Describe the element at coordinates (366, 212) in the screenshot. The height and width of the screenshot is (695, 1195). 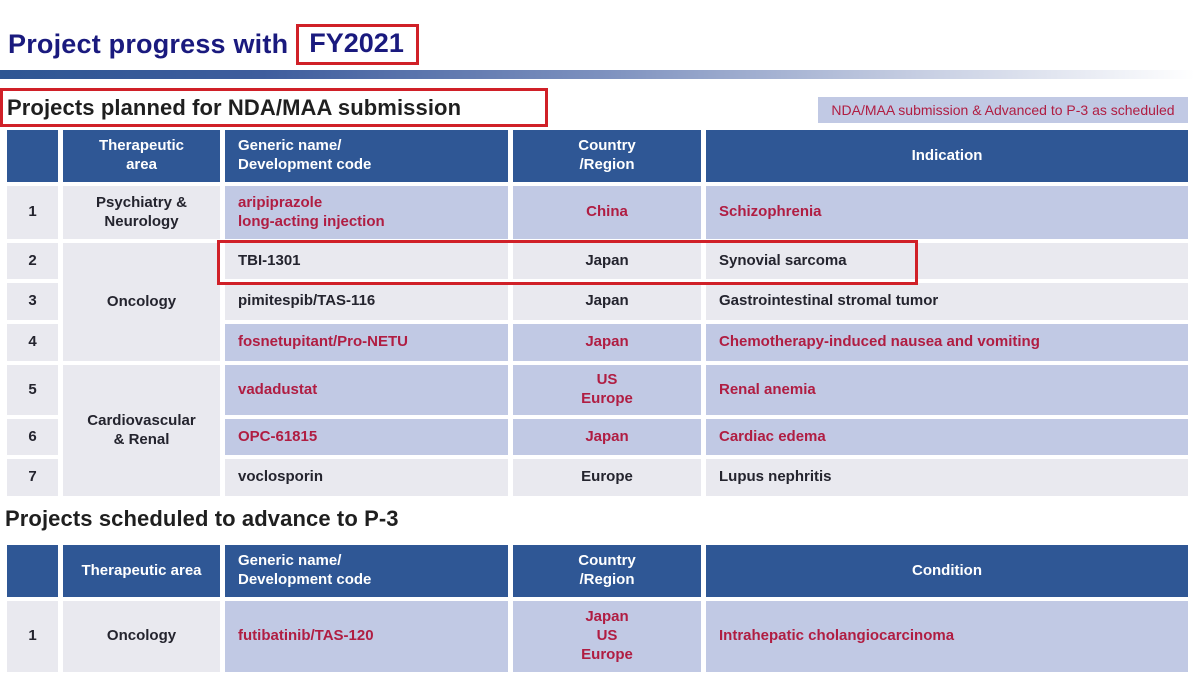
I see `cell-generic: aripiprazole long-acting injection` at that location.